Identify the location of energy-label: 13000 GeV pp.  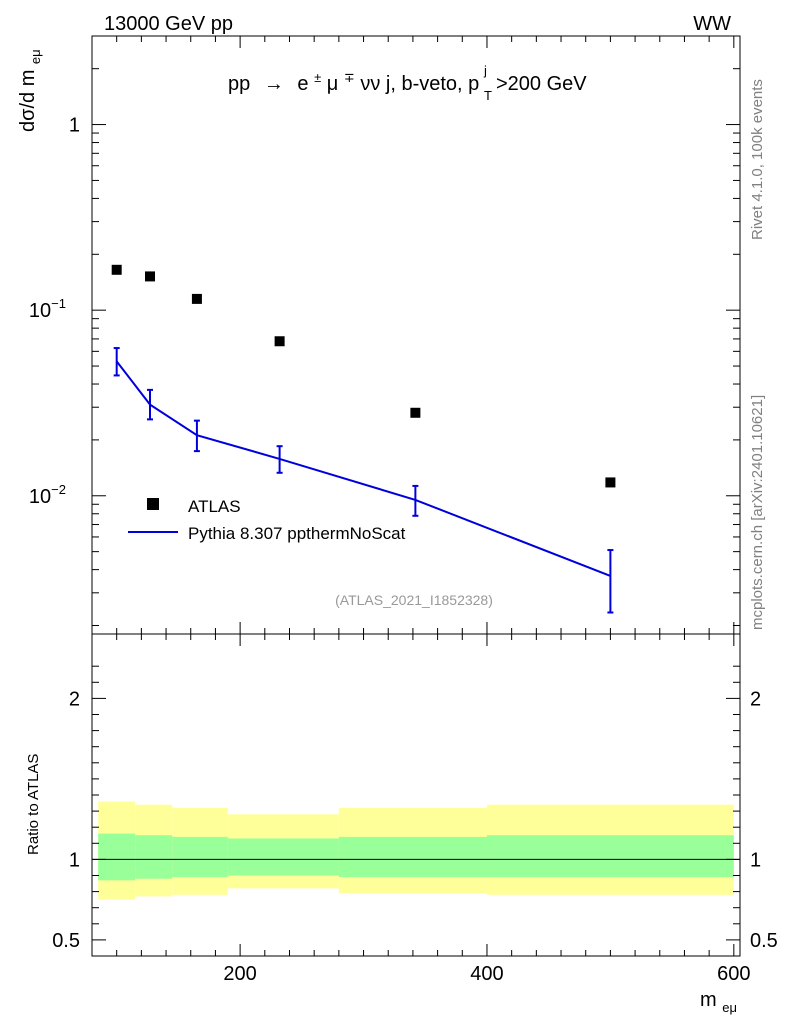
(168, 24).